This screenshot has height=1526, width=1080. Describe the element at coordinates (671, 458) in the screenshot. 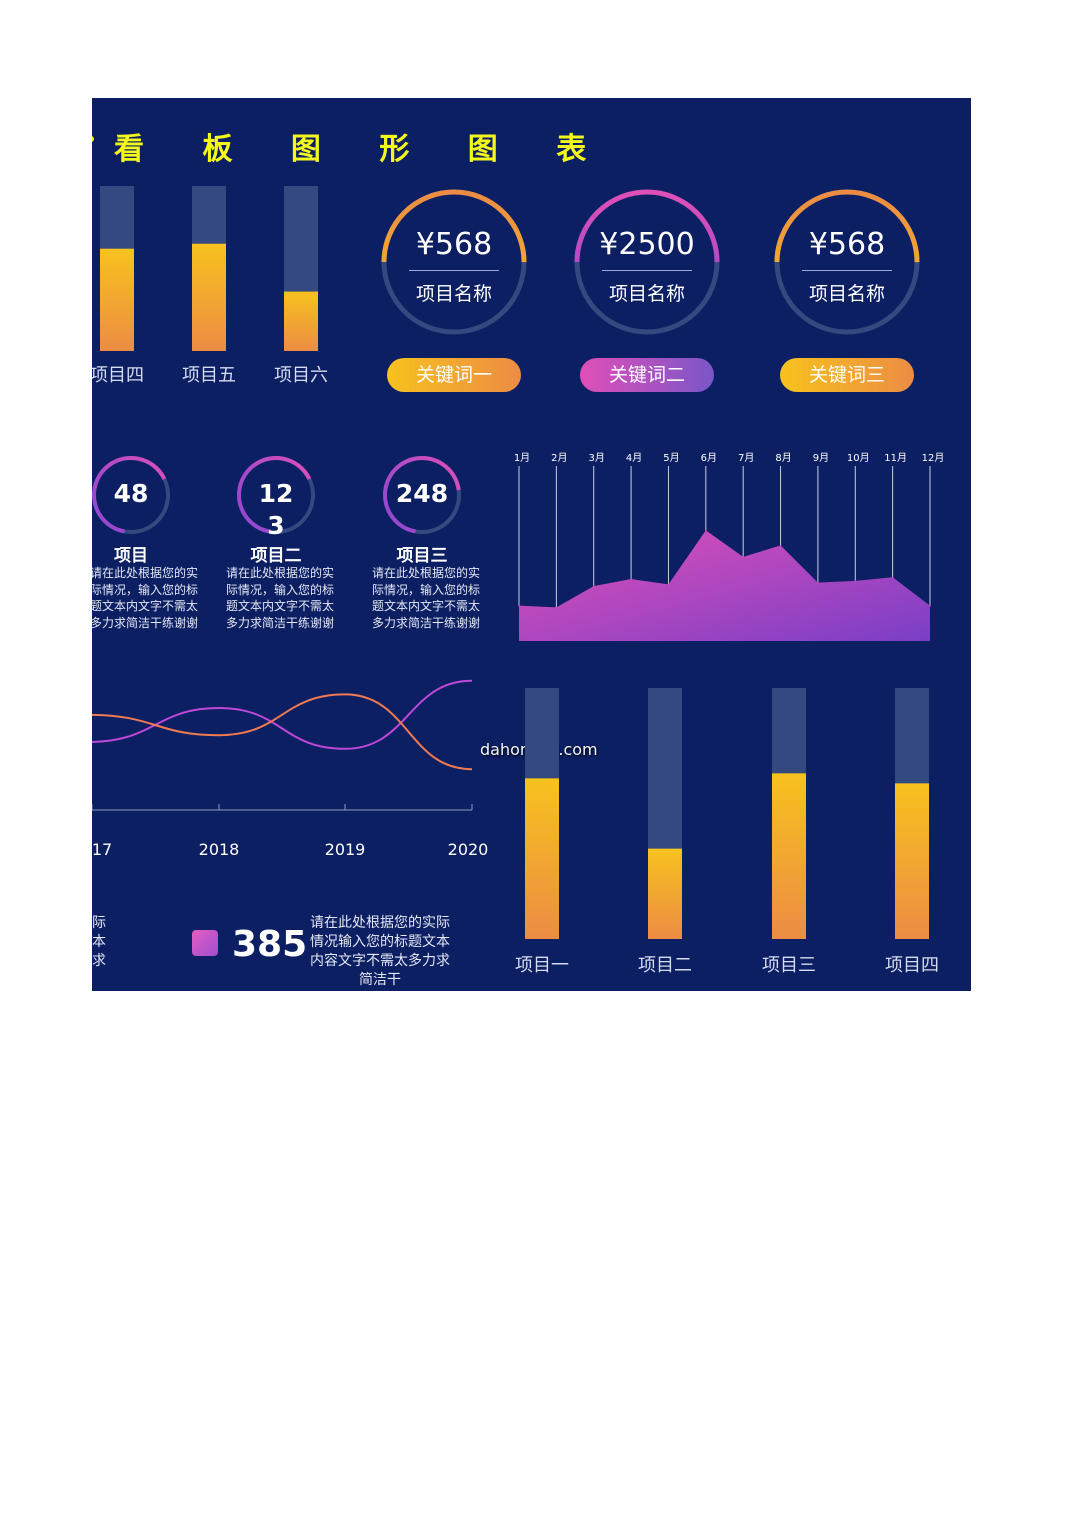

I see `area-month-label: 5月` at that location.